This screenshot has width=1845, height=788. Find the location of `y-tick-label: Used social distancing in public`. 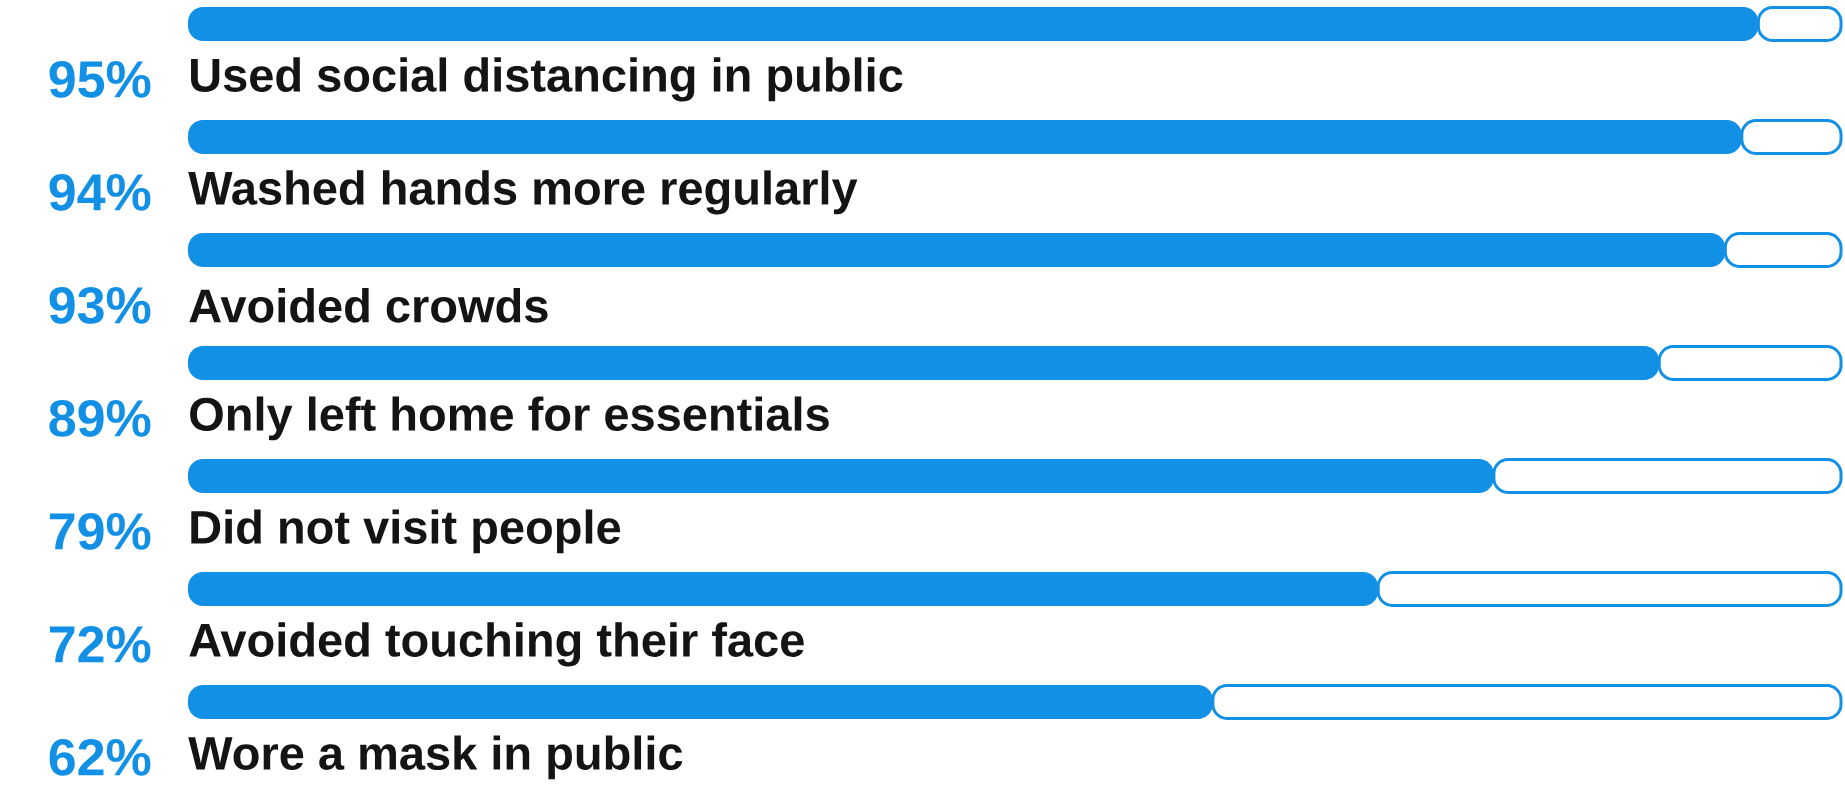

y-tick-label: Used social distancing in public is located at coordinates (547, 79).